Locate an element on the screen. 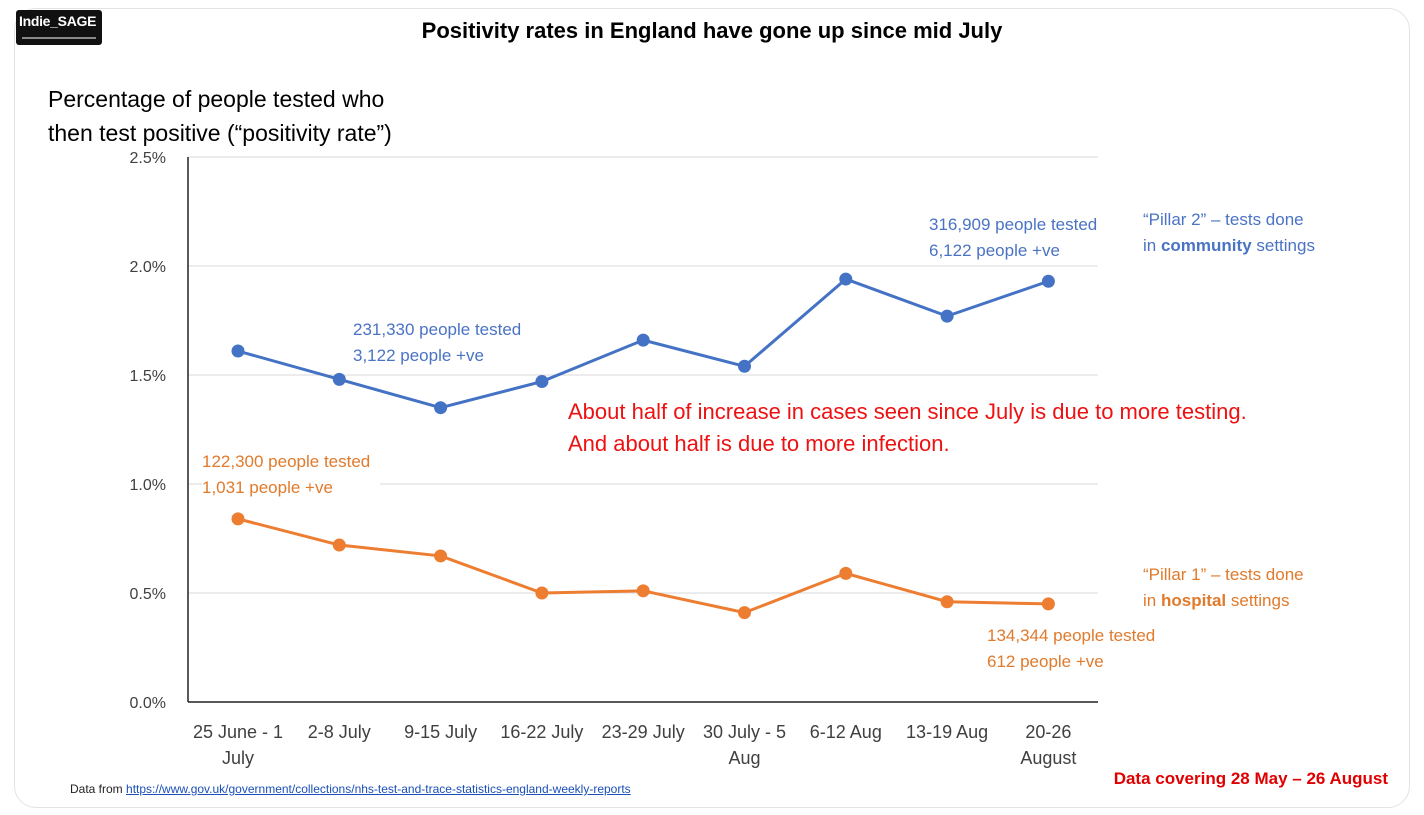  x-tick-label: 13-19 Aug is located at coordinates (947, 732).